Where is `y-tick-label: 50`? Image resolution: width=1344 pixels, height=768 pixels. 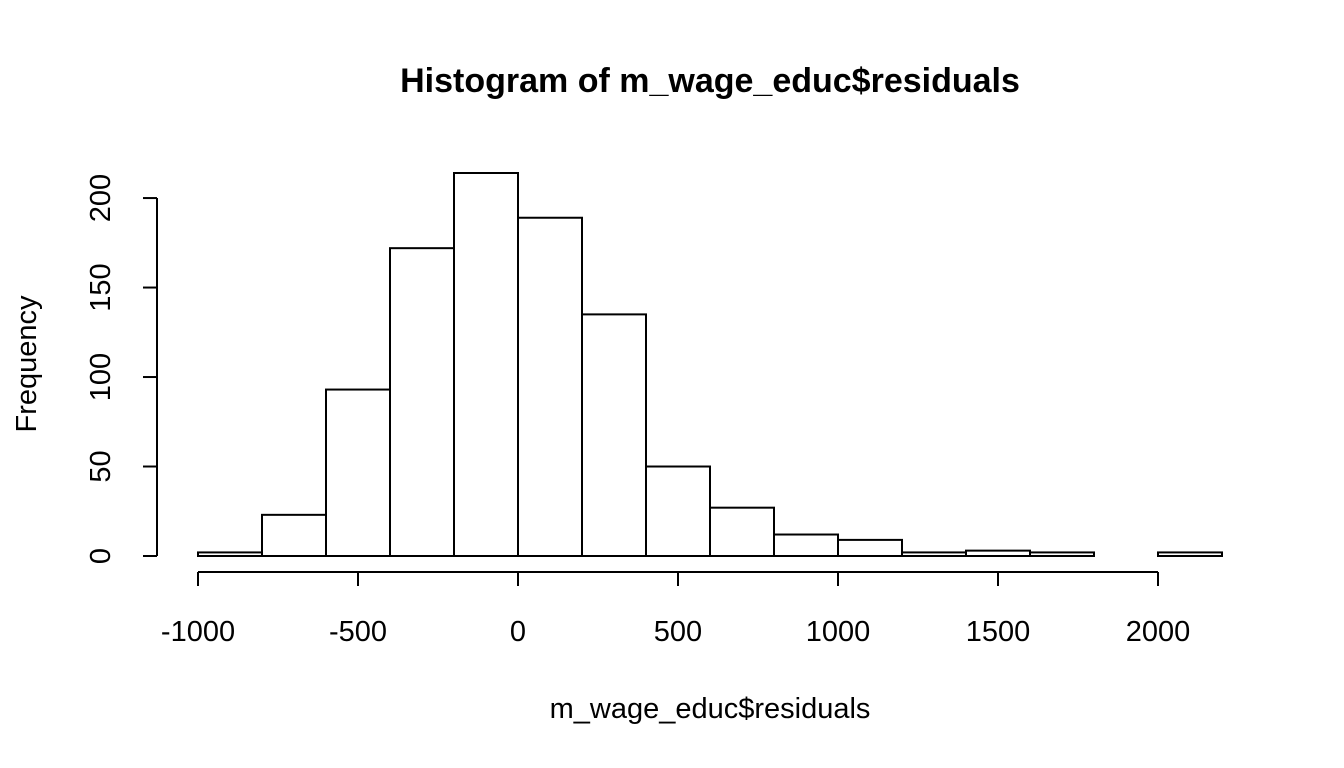 y-tick-label: 50 is located at coordinates (101, 466).